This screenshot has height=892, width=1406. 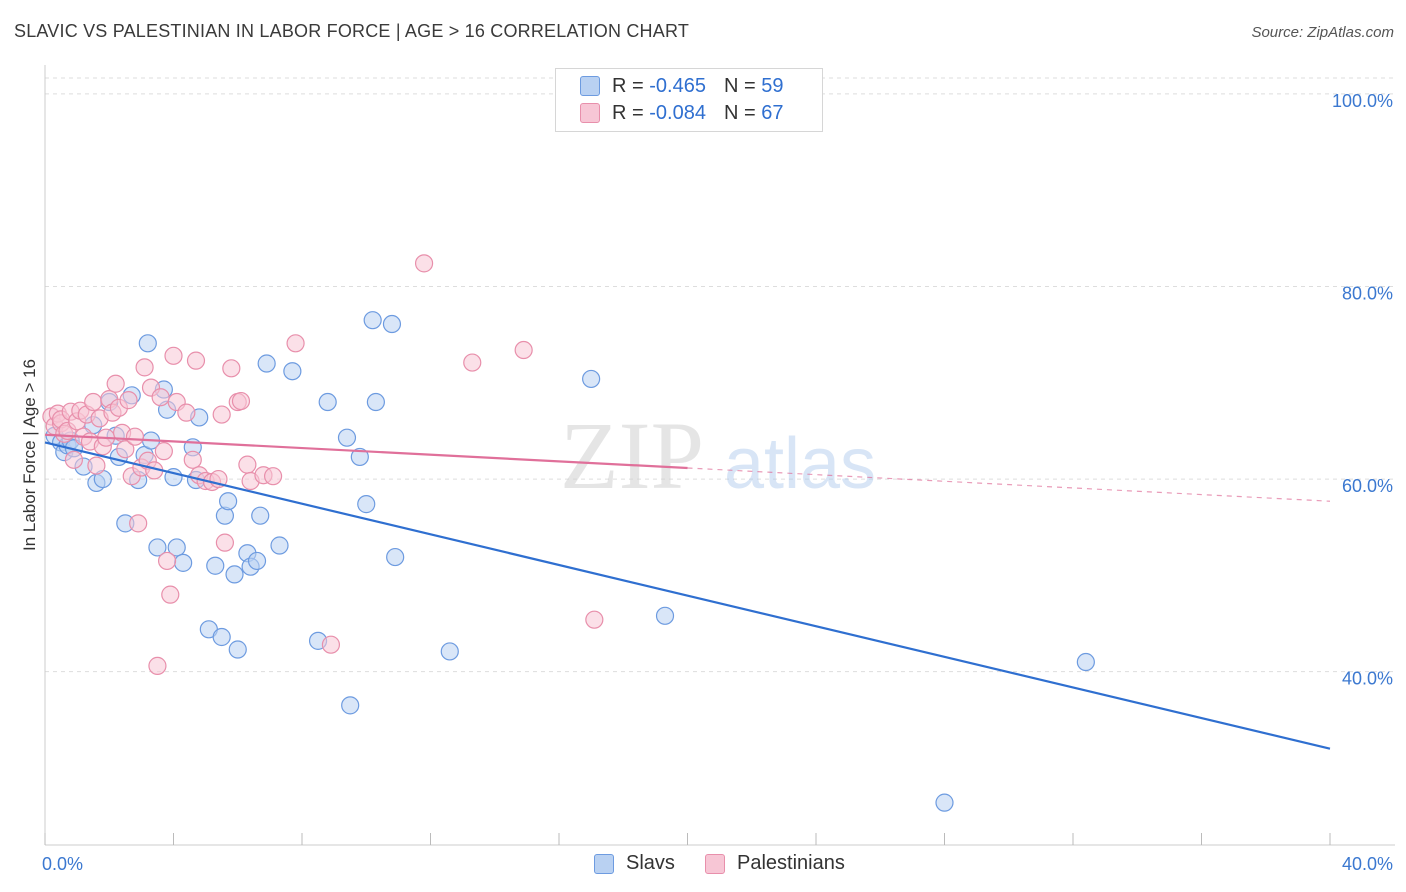 I want to click on palestinians-n-value: 67, so click(x=772, y=112).